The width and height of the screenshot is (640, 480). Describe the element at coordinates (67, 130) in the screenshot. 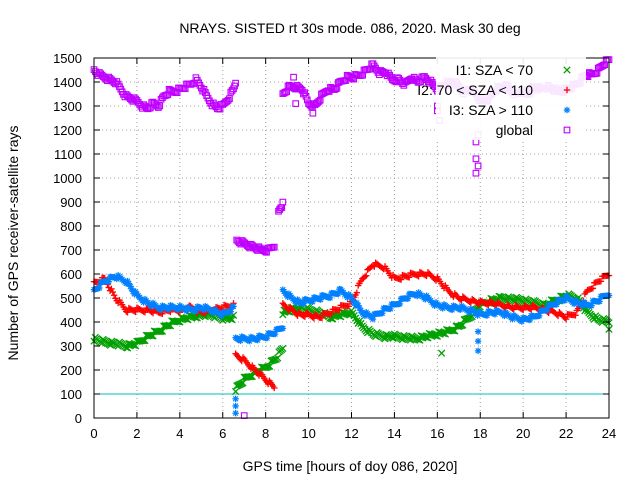

I see `y-tick-label: 1200` at that location.